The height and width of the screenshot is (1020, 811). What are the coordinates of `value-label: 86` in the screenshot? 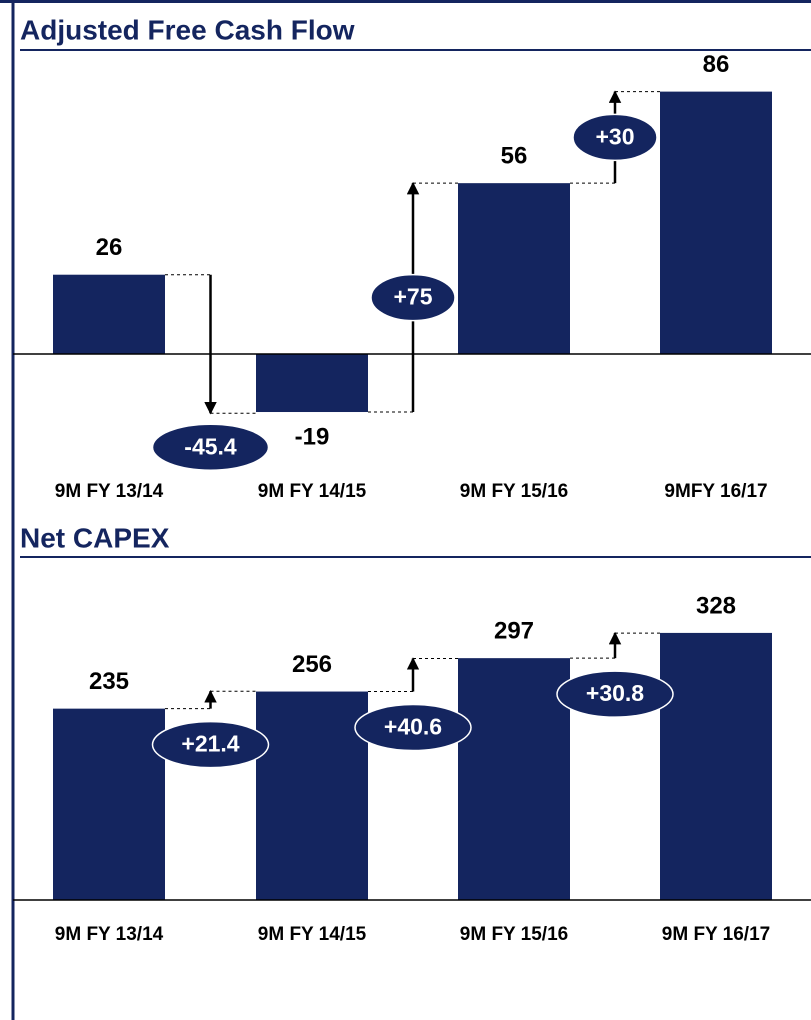 It's located at (716, 64).